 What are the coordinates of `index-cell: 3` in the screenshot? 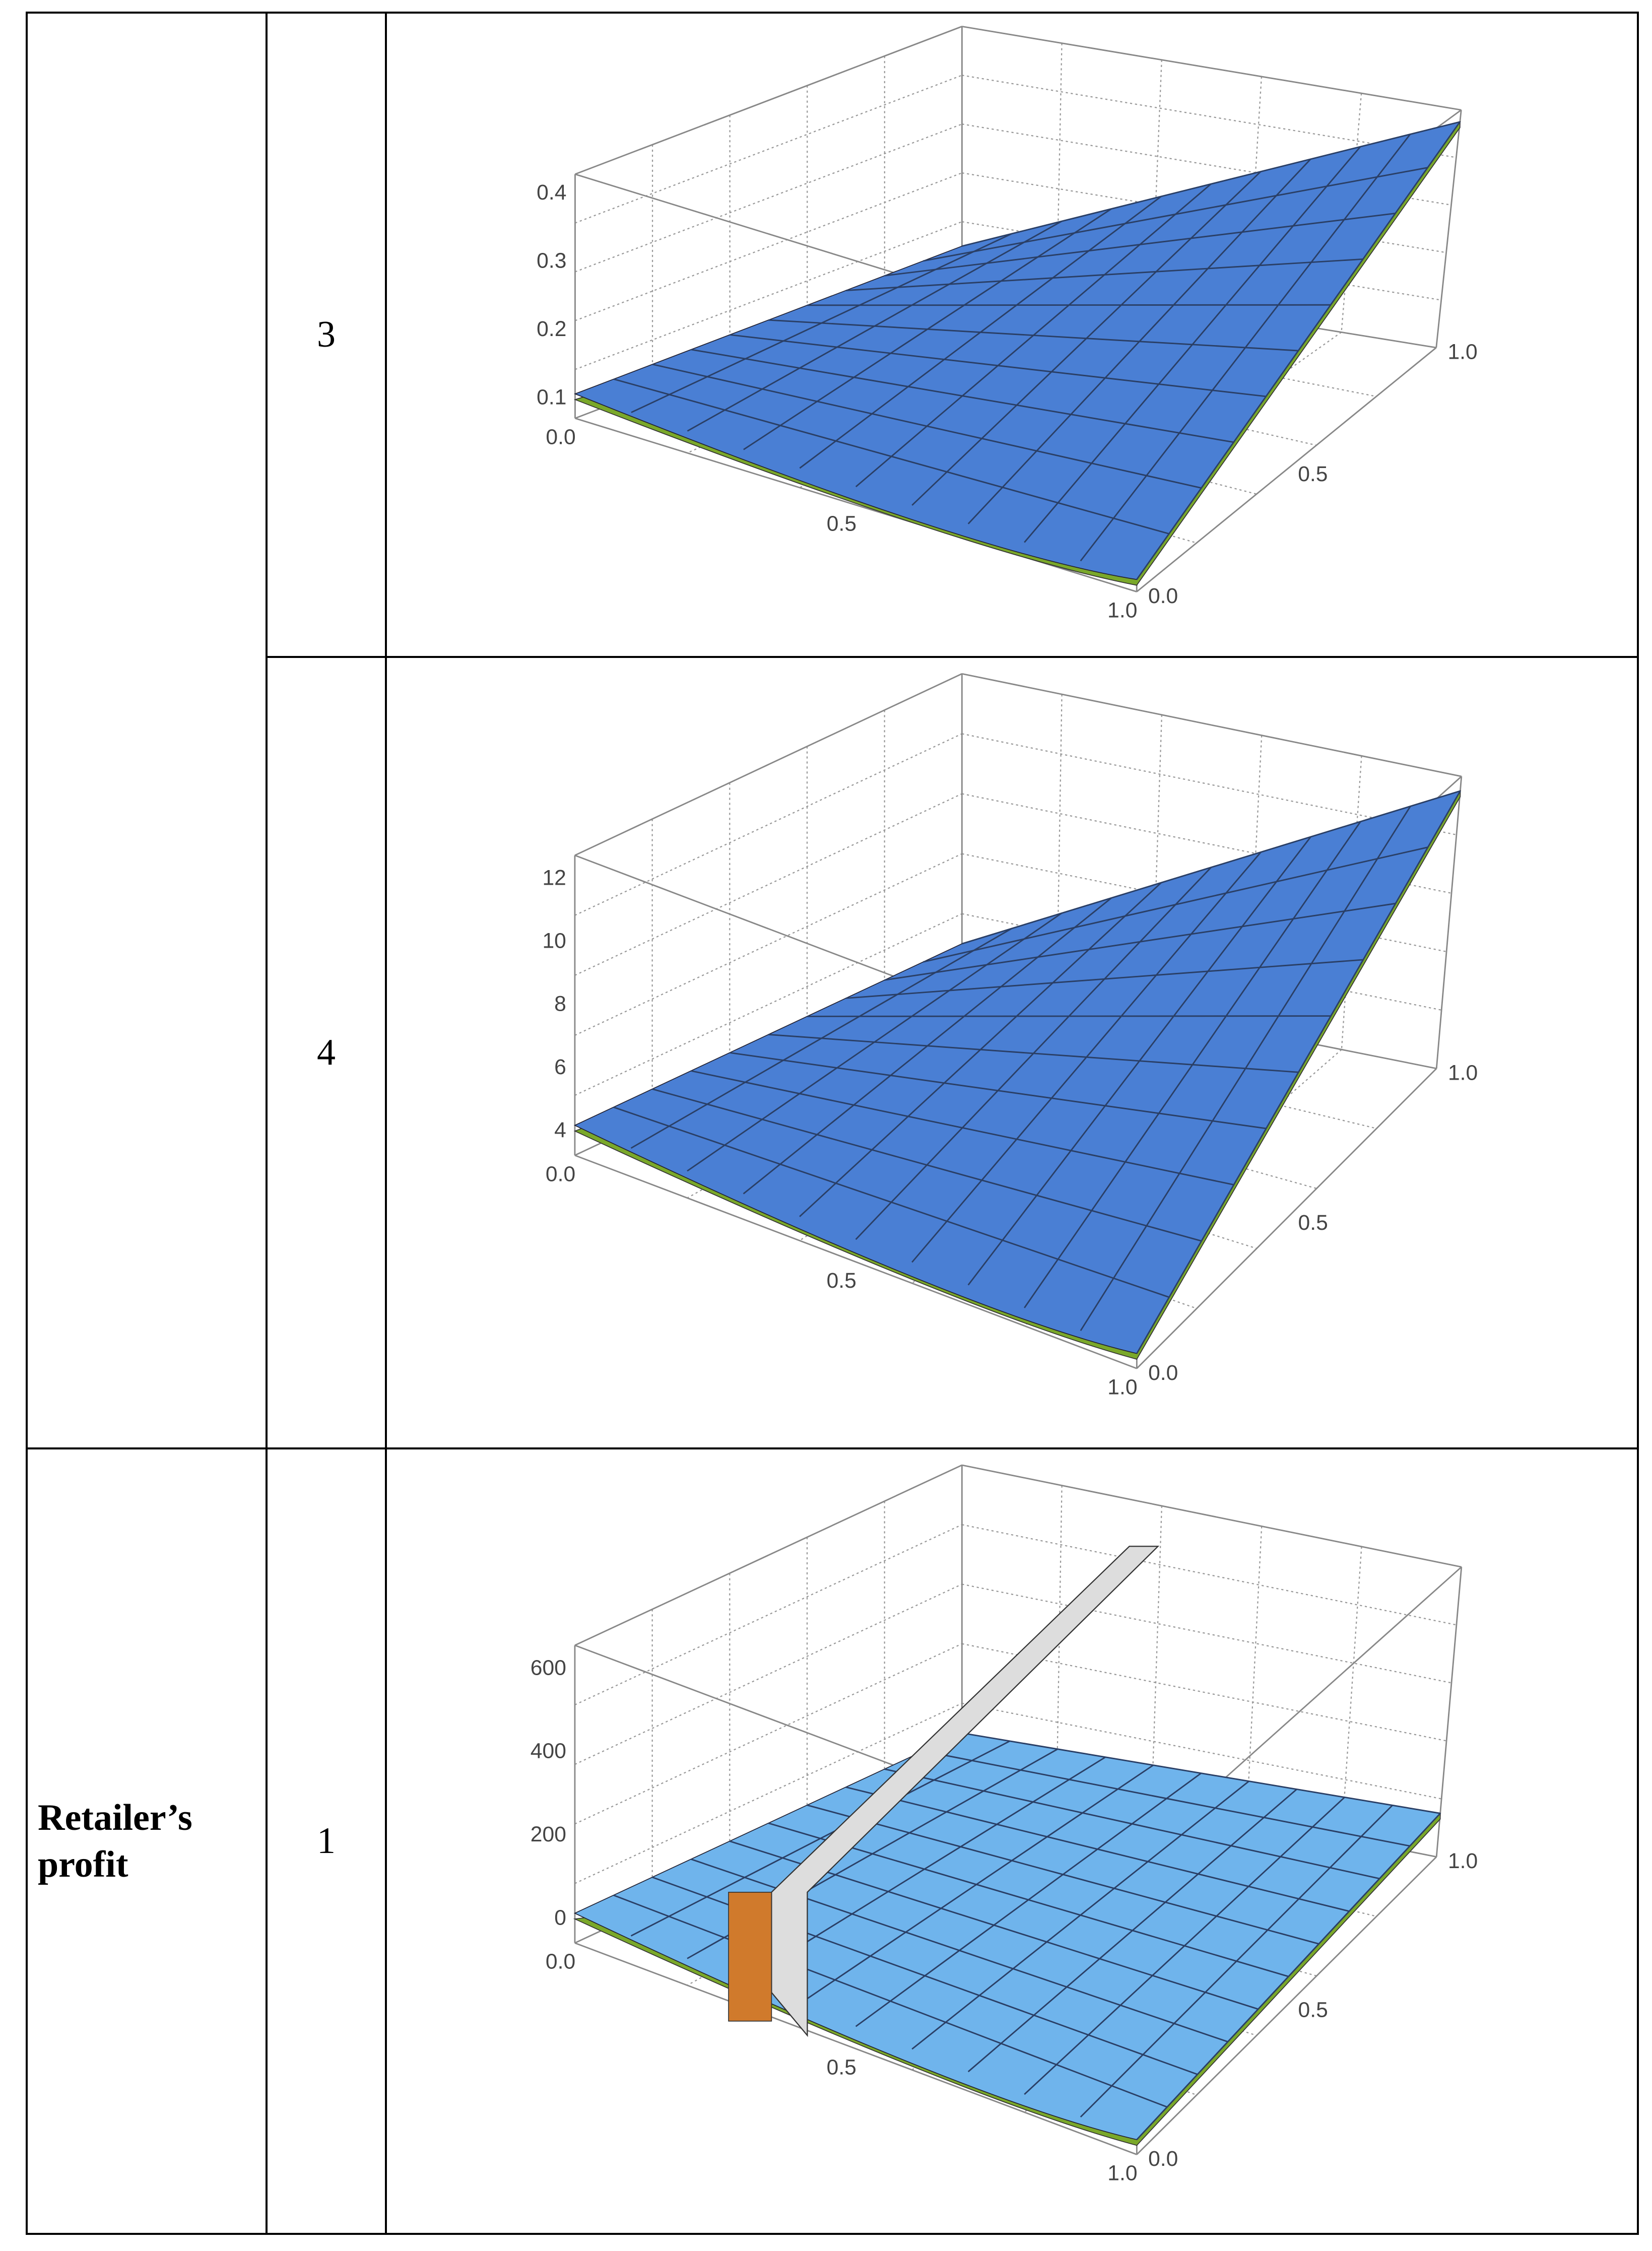 It's located at (327, 335).